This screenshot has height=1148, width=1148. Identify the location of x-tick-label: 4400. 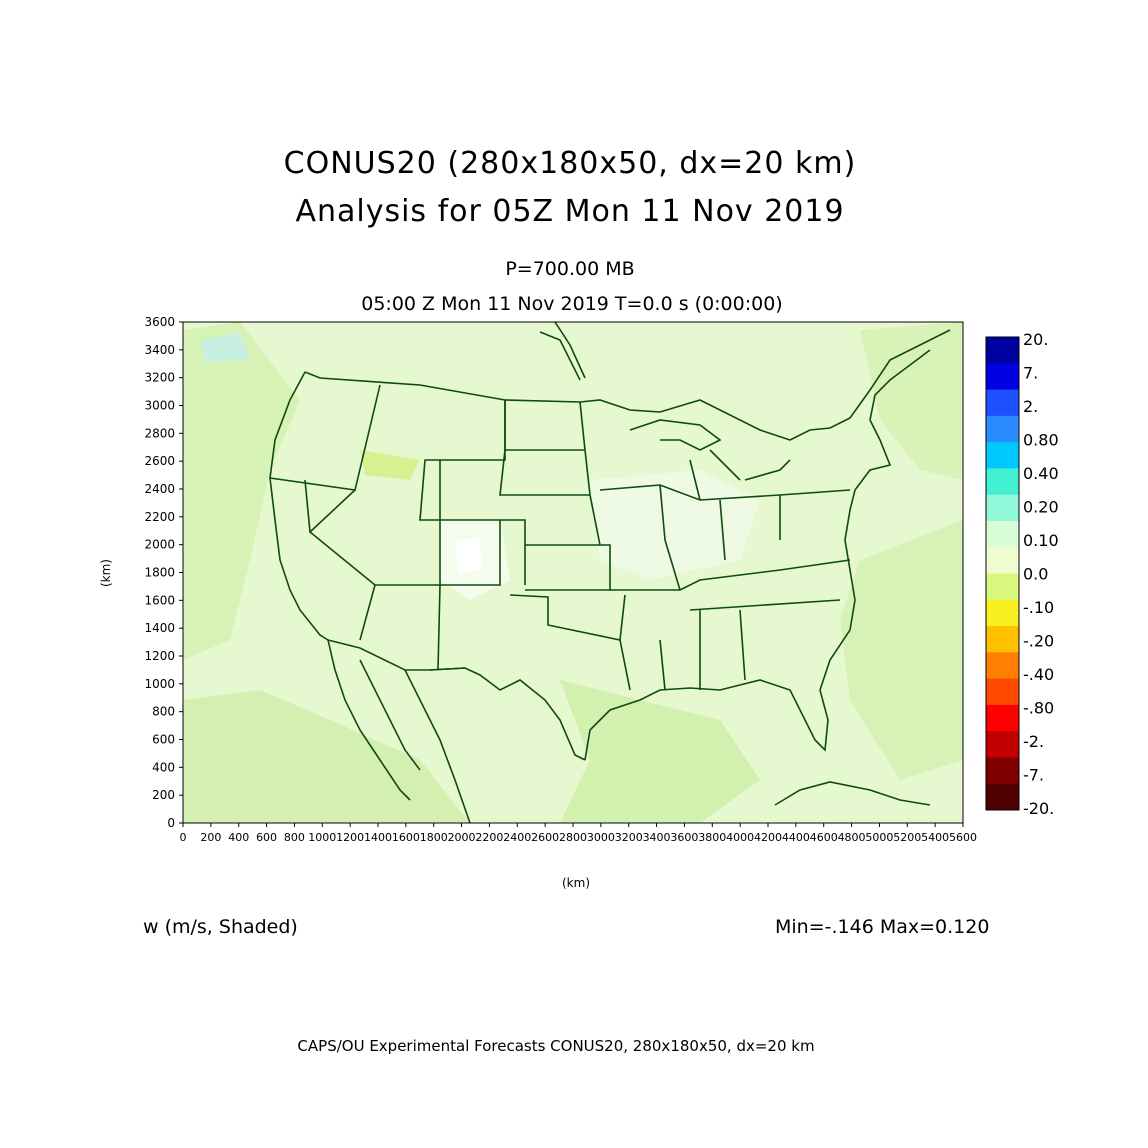
(796, 837).